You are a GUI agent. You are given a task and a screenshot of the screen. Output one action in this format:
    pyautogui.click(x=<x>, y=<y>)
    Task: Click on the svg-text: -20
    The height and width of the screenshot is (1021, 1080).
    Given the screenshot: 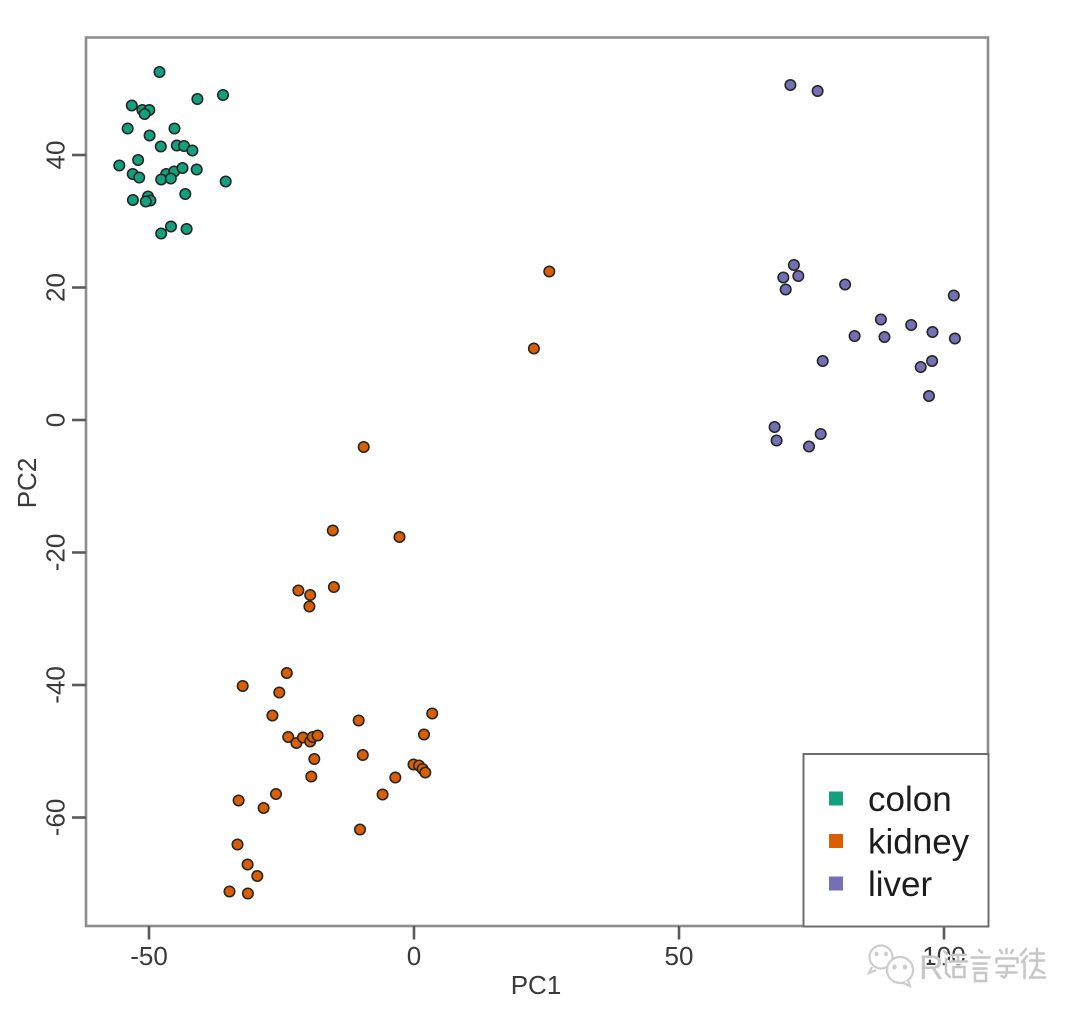 What is the action you would take?
    pyautogui.click(x=55, y=553)
    